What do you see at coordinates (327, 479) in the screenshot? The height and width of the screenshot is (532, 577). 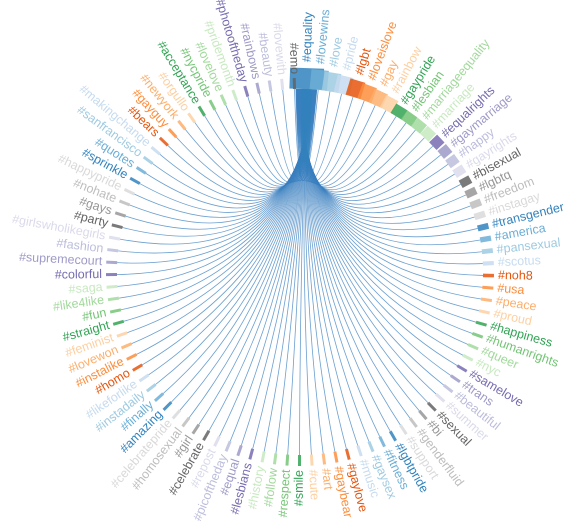 I see `node-label: #art` at bounding box center [327, 479].